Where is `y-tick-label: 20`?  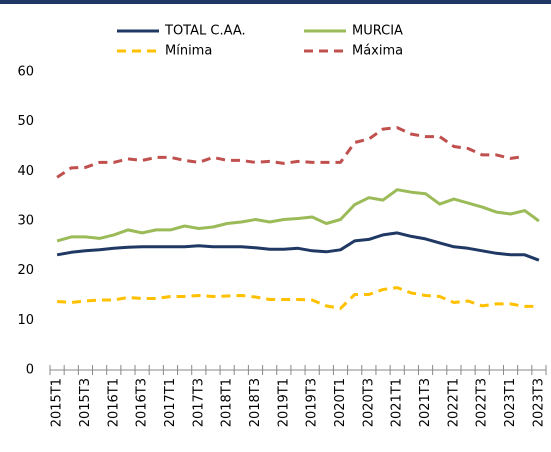
y-tick-label: 20 is located at coordinates (25, 270).